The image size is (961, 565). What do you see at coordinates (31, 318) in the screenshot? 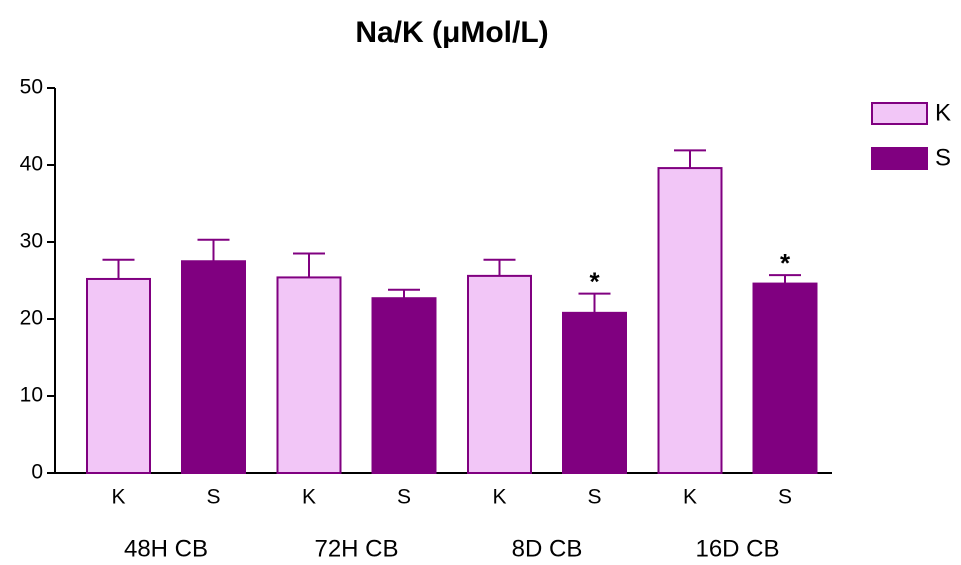
I see `y-tick-label: 20` at bounding box center [31, 318].